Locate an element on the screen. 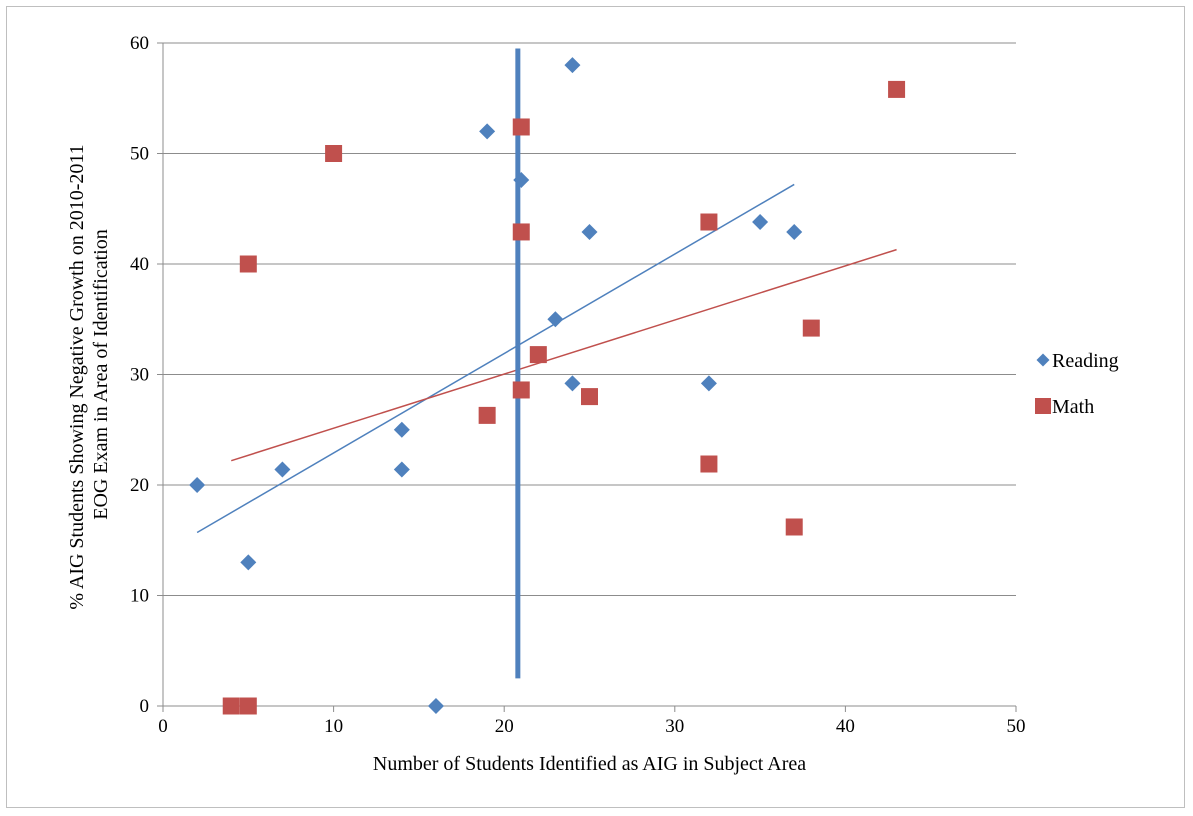 The height and width of the screenshot is (816, 1193). y-tick-label-50: 50 is located at coordinates (139, 154).